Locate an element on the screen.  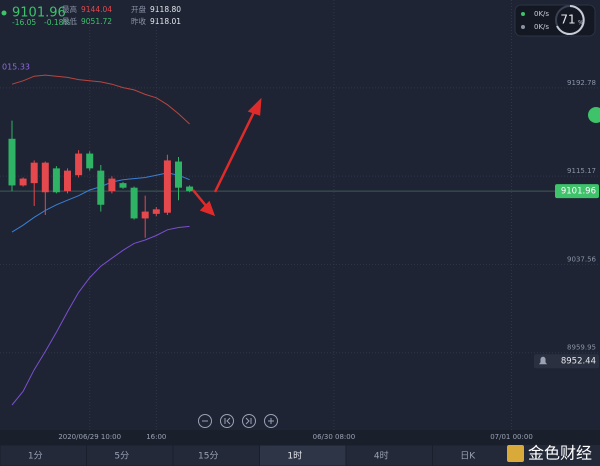
zoom-in-icon is located at coordinates (271, 421).